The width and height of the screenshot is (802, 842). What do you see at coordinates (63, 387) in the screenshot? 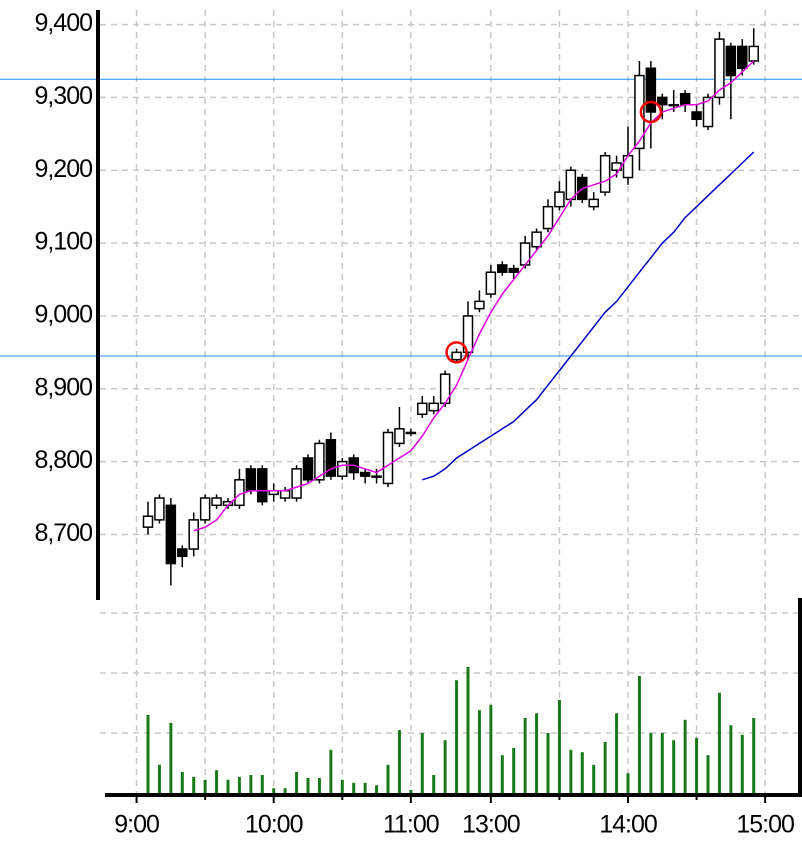
I see `y-tick-label: 8,900` at bounding box center [63, 387].